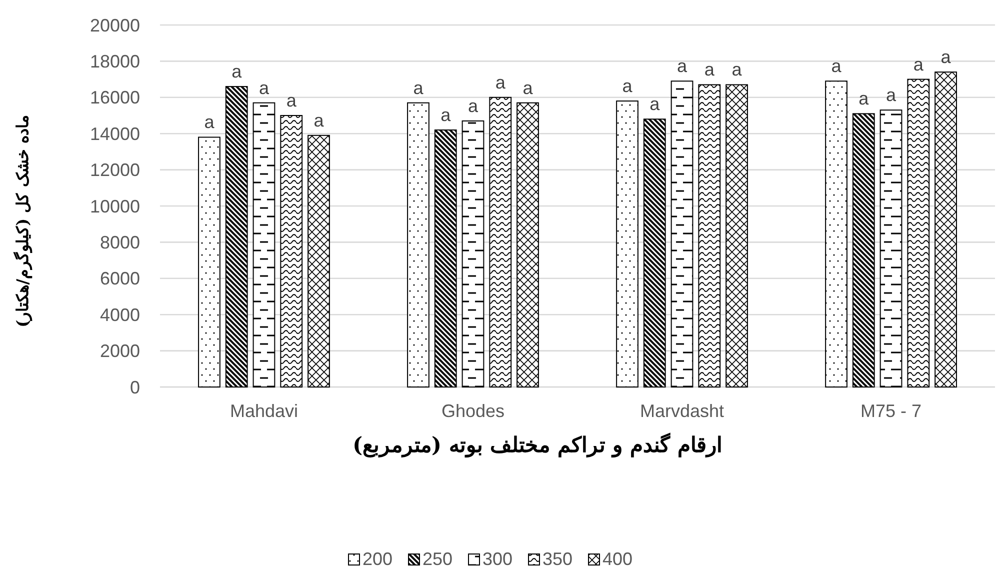  What do you see at coordinates (115, 62) in the screenshot?
I see `y-tick-label: 18000` at bounding box center [115, 62].